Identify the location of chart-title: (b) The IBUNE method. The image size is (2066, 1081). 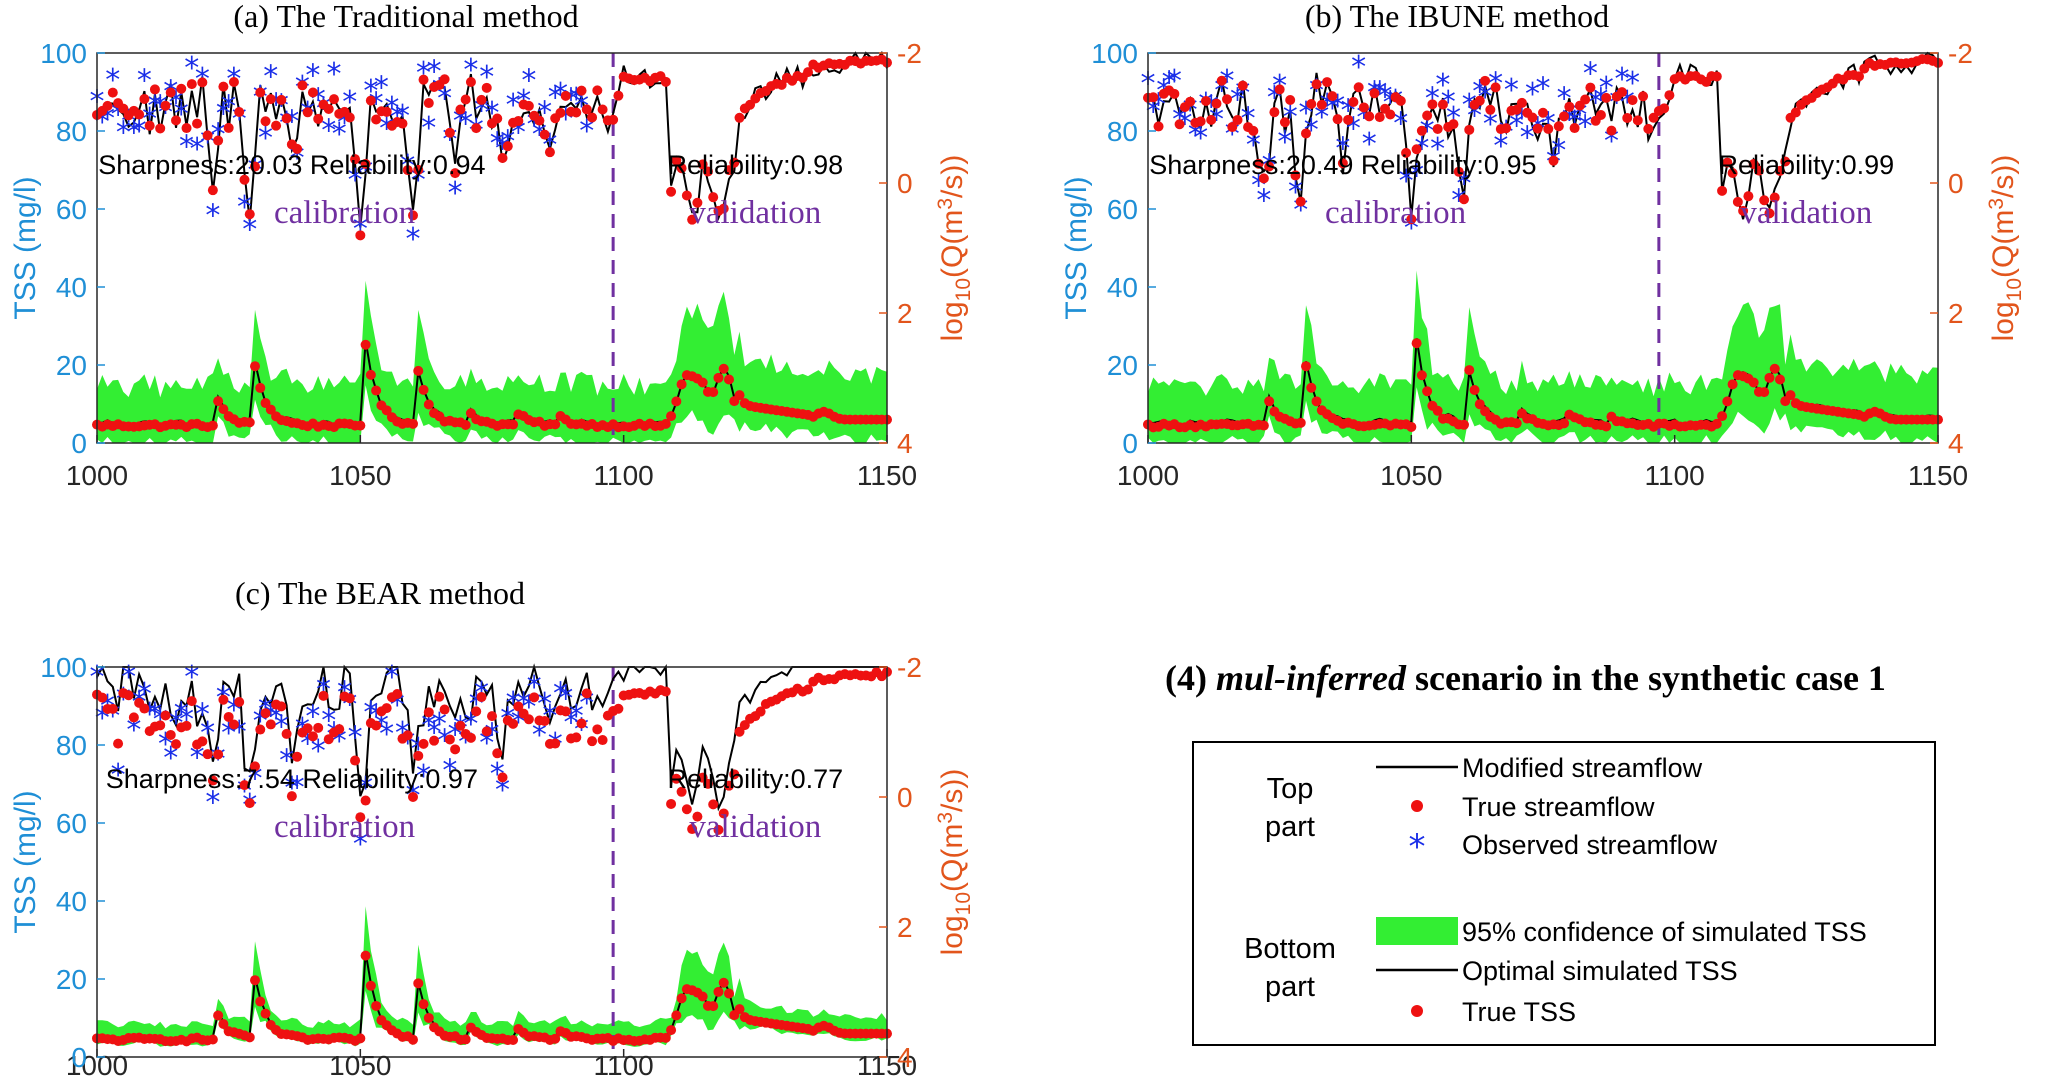
(1457, 17).